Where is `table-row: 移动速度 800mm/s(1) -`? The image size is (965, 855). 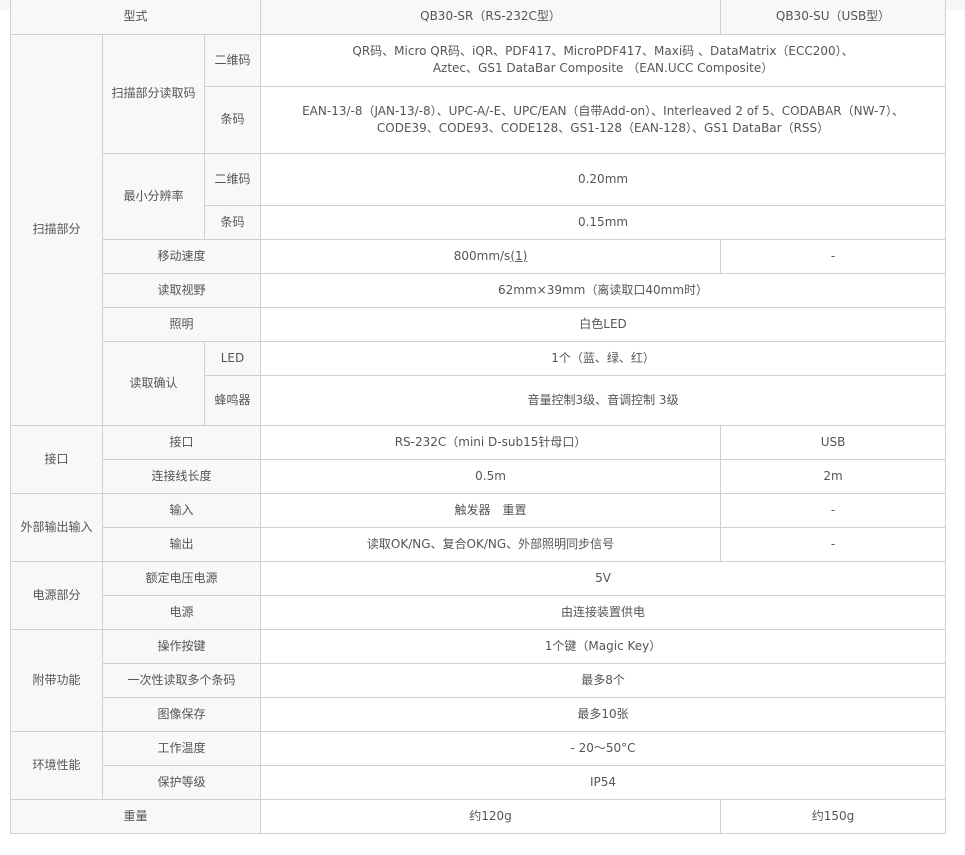 table-row: 移动速度 800mm/s(1) - is located at coordinates (479, 256).